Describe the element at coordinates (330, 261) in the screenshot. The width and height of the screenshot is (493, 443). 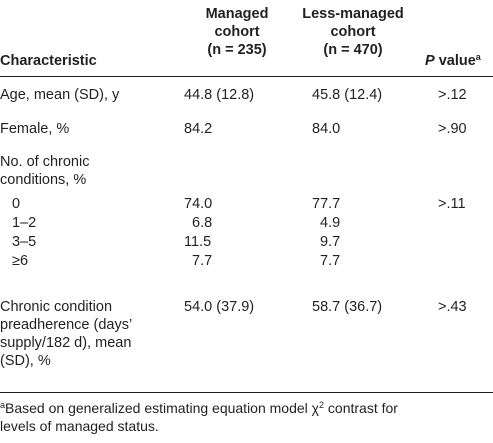
I see `row-less-6-plus: 7.7` at that location.